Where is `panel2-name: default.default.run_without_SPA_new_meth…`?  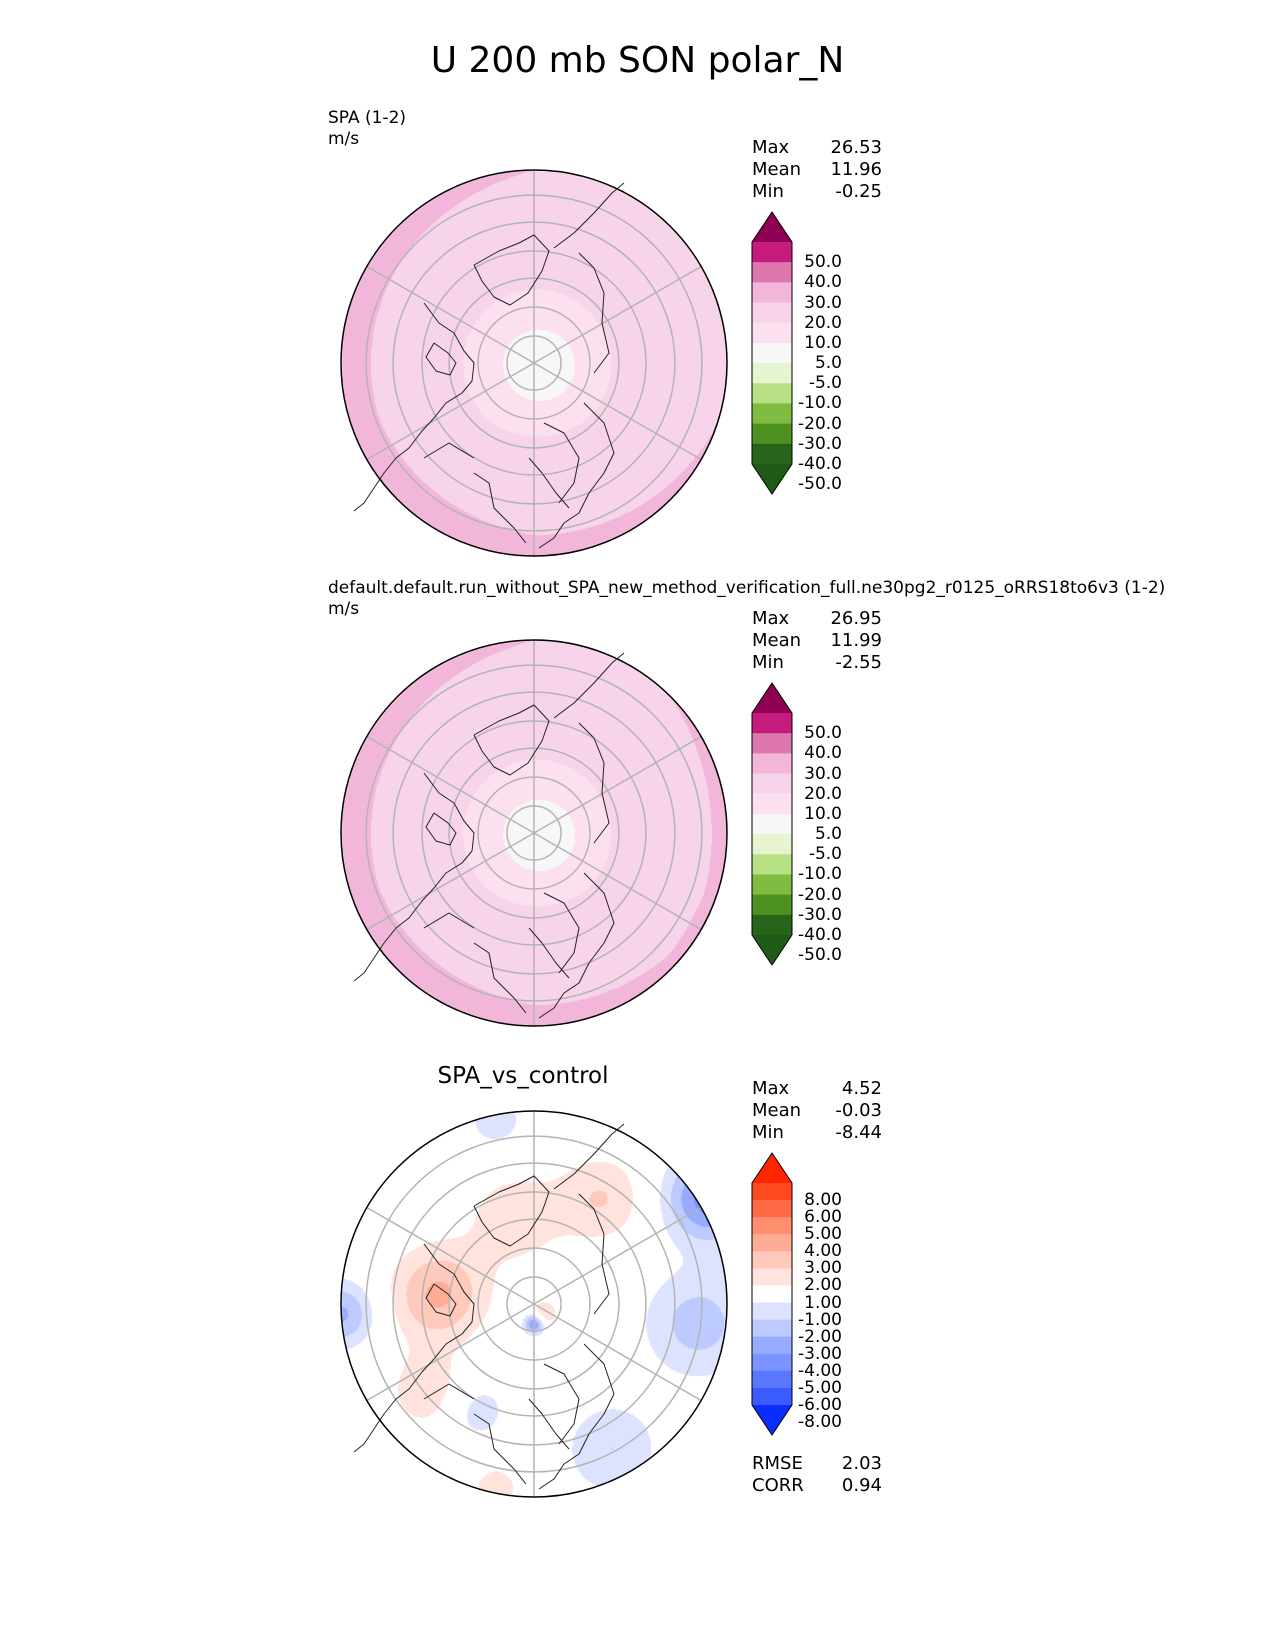
panel2-name: default.default.run_without_SPA_new_meth… is located at coordinates (747, 588).